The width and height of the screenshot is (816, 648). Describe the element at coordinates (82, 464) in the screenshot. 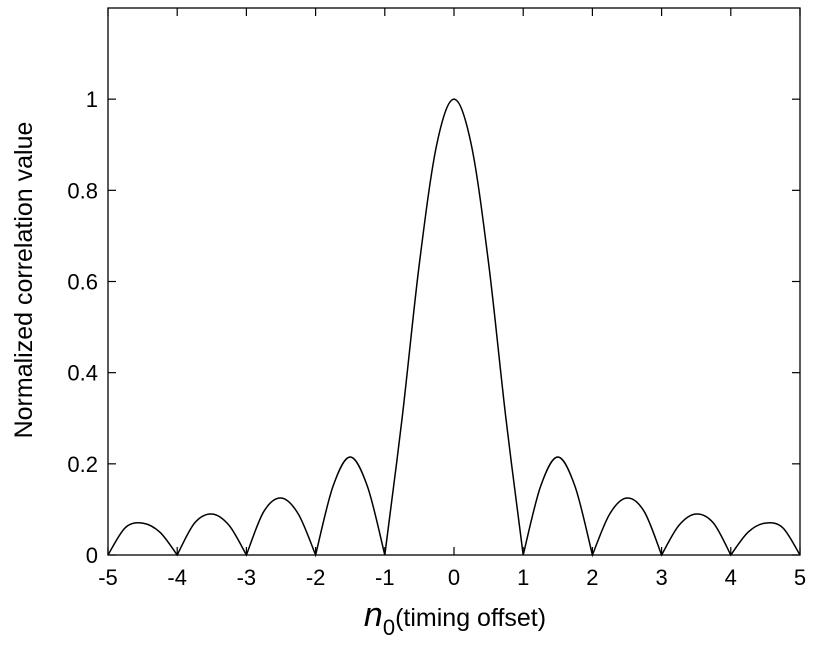

I see `y-tick-label: 0.2` at that location.